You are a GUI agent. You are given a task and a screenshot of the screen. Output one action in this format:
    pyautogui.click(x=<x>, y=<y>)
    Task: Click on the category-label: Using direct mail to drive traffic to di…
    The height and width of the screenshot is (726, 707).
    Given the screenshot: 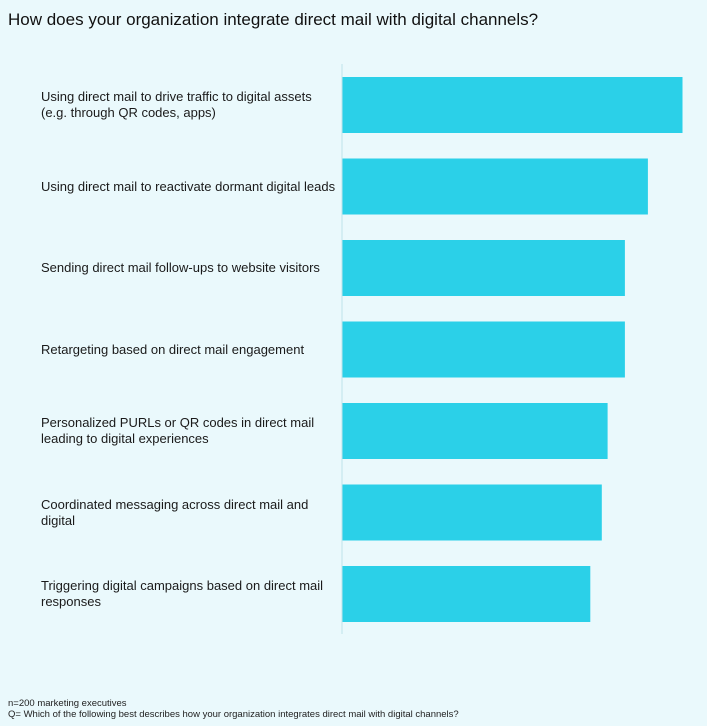 What is the action you would take?
    pyautogui.click(x=176, y=104)
    